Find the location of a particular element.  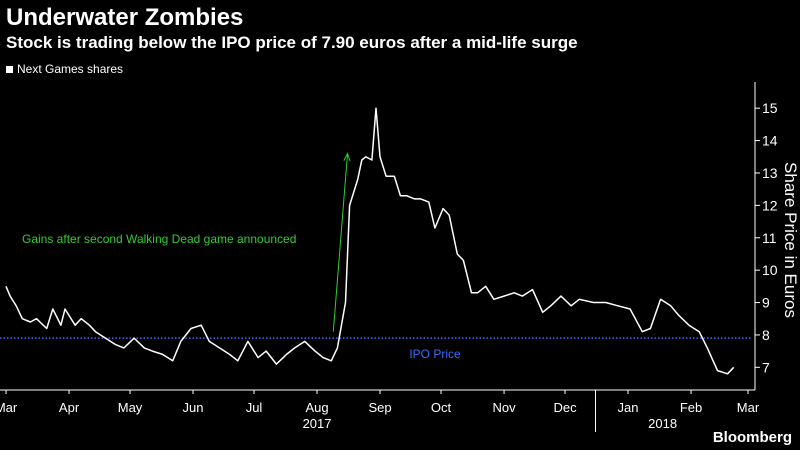

y-tick-label: 11 is located at coordinates (769, 238).